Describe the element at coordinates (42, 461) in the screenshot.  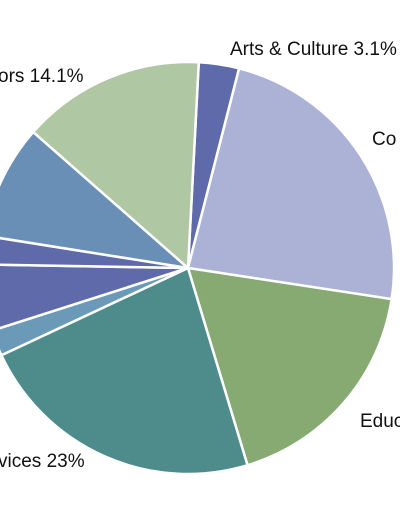
I see `outside-label-1: vices 23%` at that location.